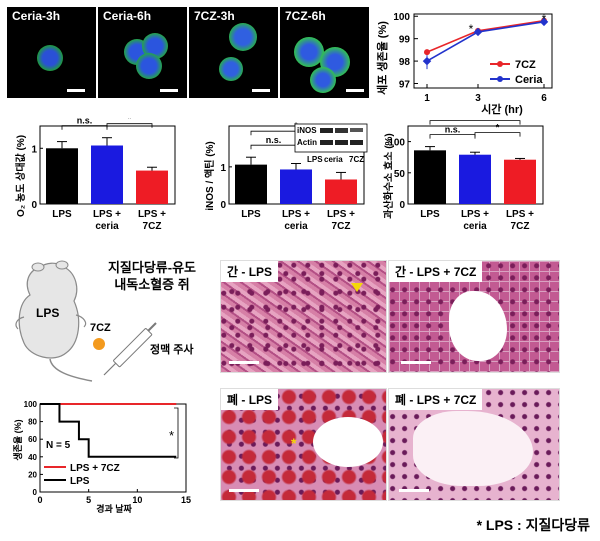 This screenshot has width=600, height=541. What do you see at coordinates (307, 142) in the screenshot?
I see `blot-row-actin: Actin` at bounding box center [307, 142].